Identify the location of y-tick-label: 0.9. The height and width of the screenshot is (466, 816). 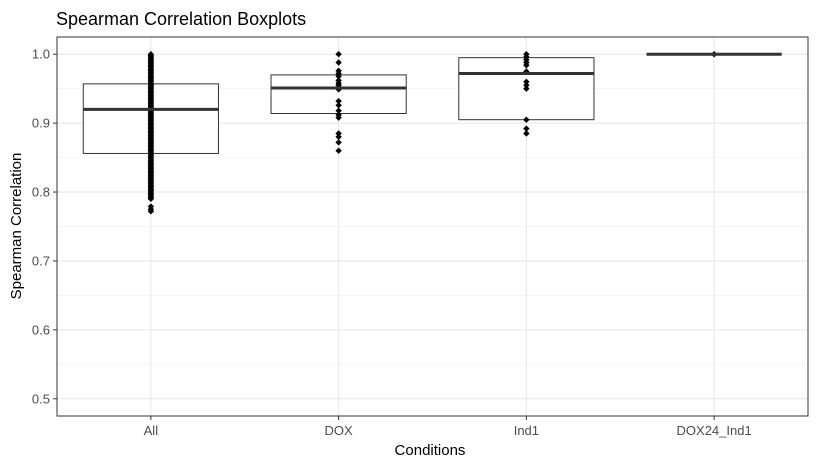
(41, 123).